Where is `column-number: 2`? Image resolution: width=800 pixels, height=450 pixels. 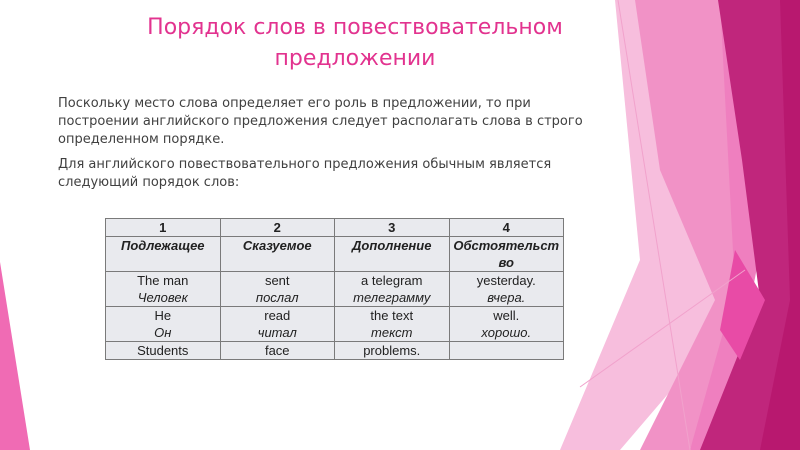 column-number: 2 is located at coordinates (277, 227).